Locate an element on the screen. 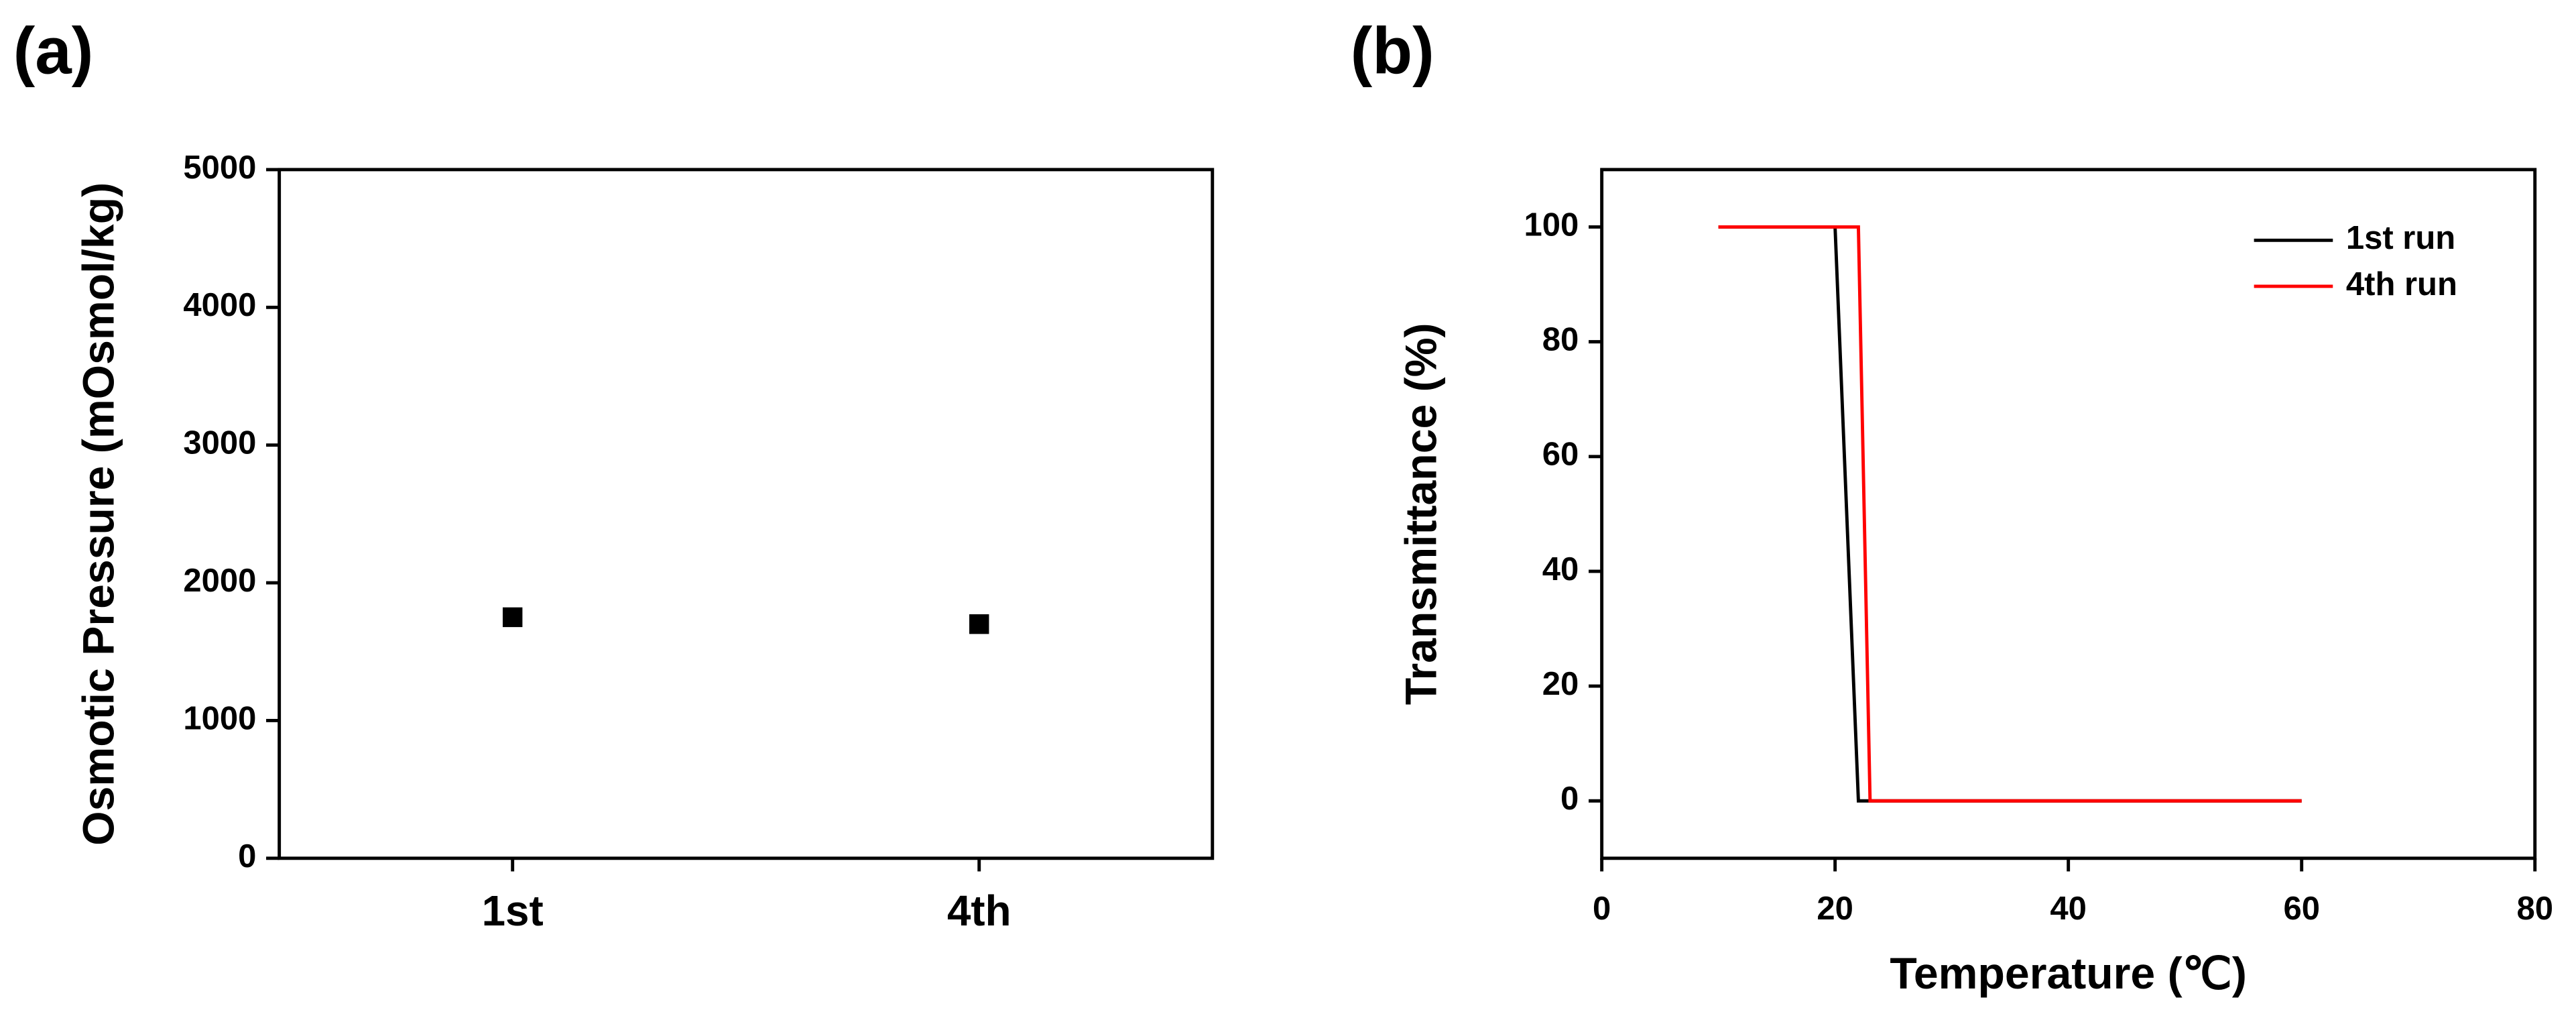  panel-label: (a) is located at coordinates (53, 51).